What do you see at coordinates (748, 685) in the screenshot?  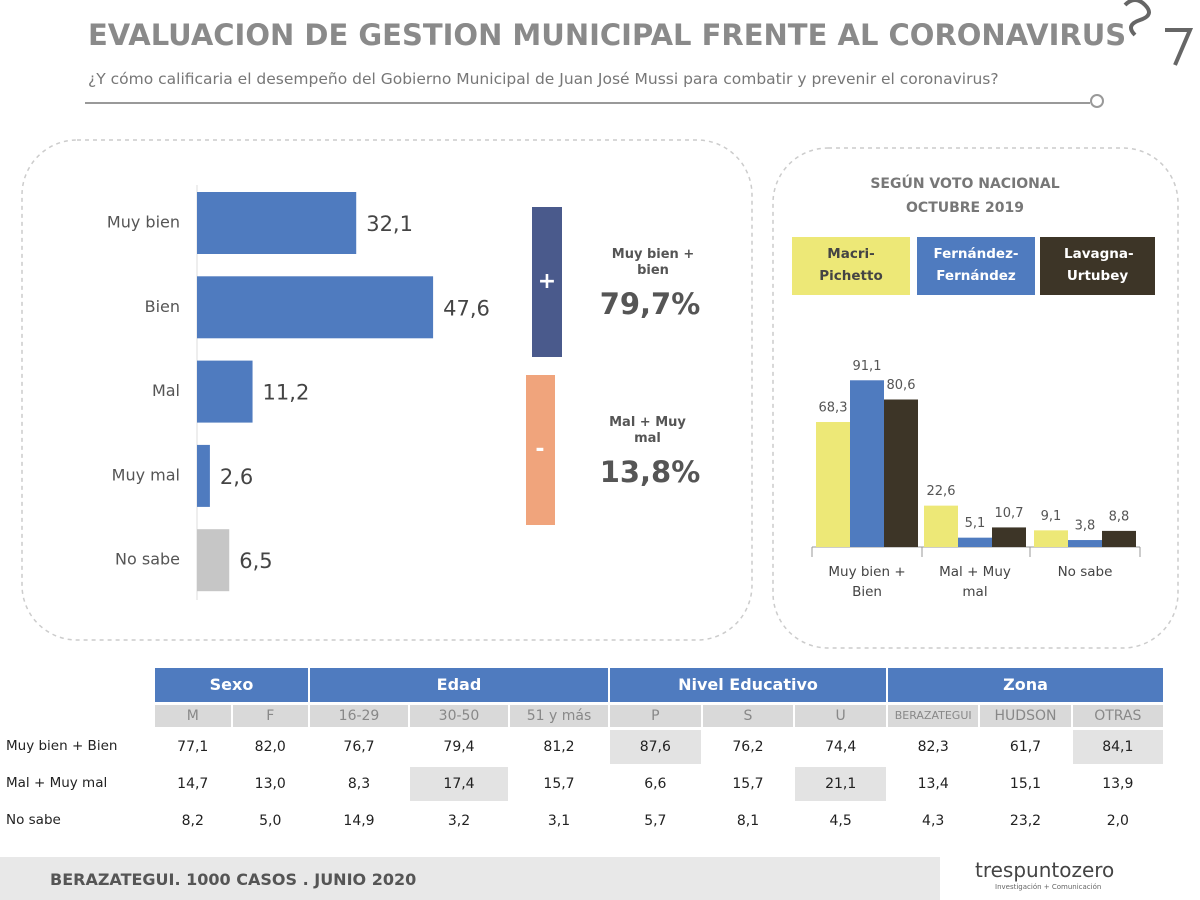 I see `group-header: Nivel Educativo` at bounding box center [748, 685].